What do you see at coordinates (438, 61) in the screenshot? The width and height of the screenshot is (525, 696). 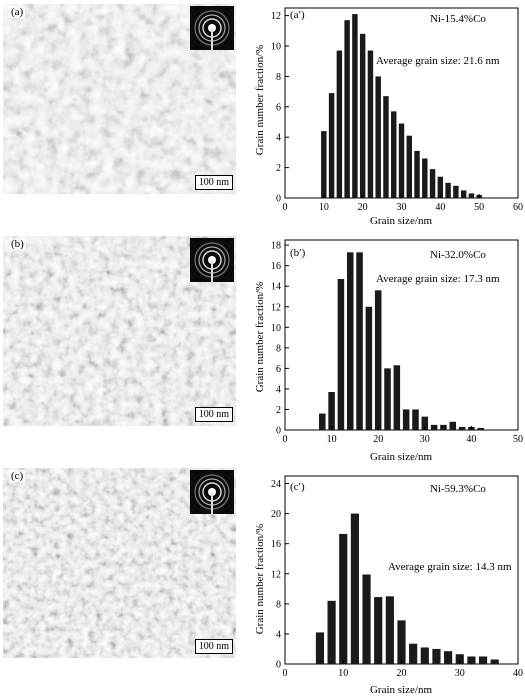 I see `average-size-label-a: Average grain size: 21.6 nm` at bounding box center [438, 61].